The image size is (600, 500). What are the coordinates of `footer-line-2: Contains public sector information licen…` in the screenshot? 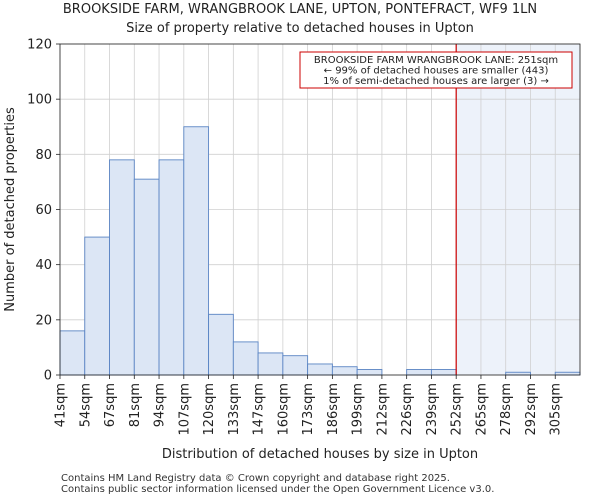 It's located at (278, 489).